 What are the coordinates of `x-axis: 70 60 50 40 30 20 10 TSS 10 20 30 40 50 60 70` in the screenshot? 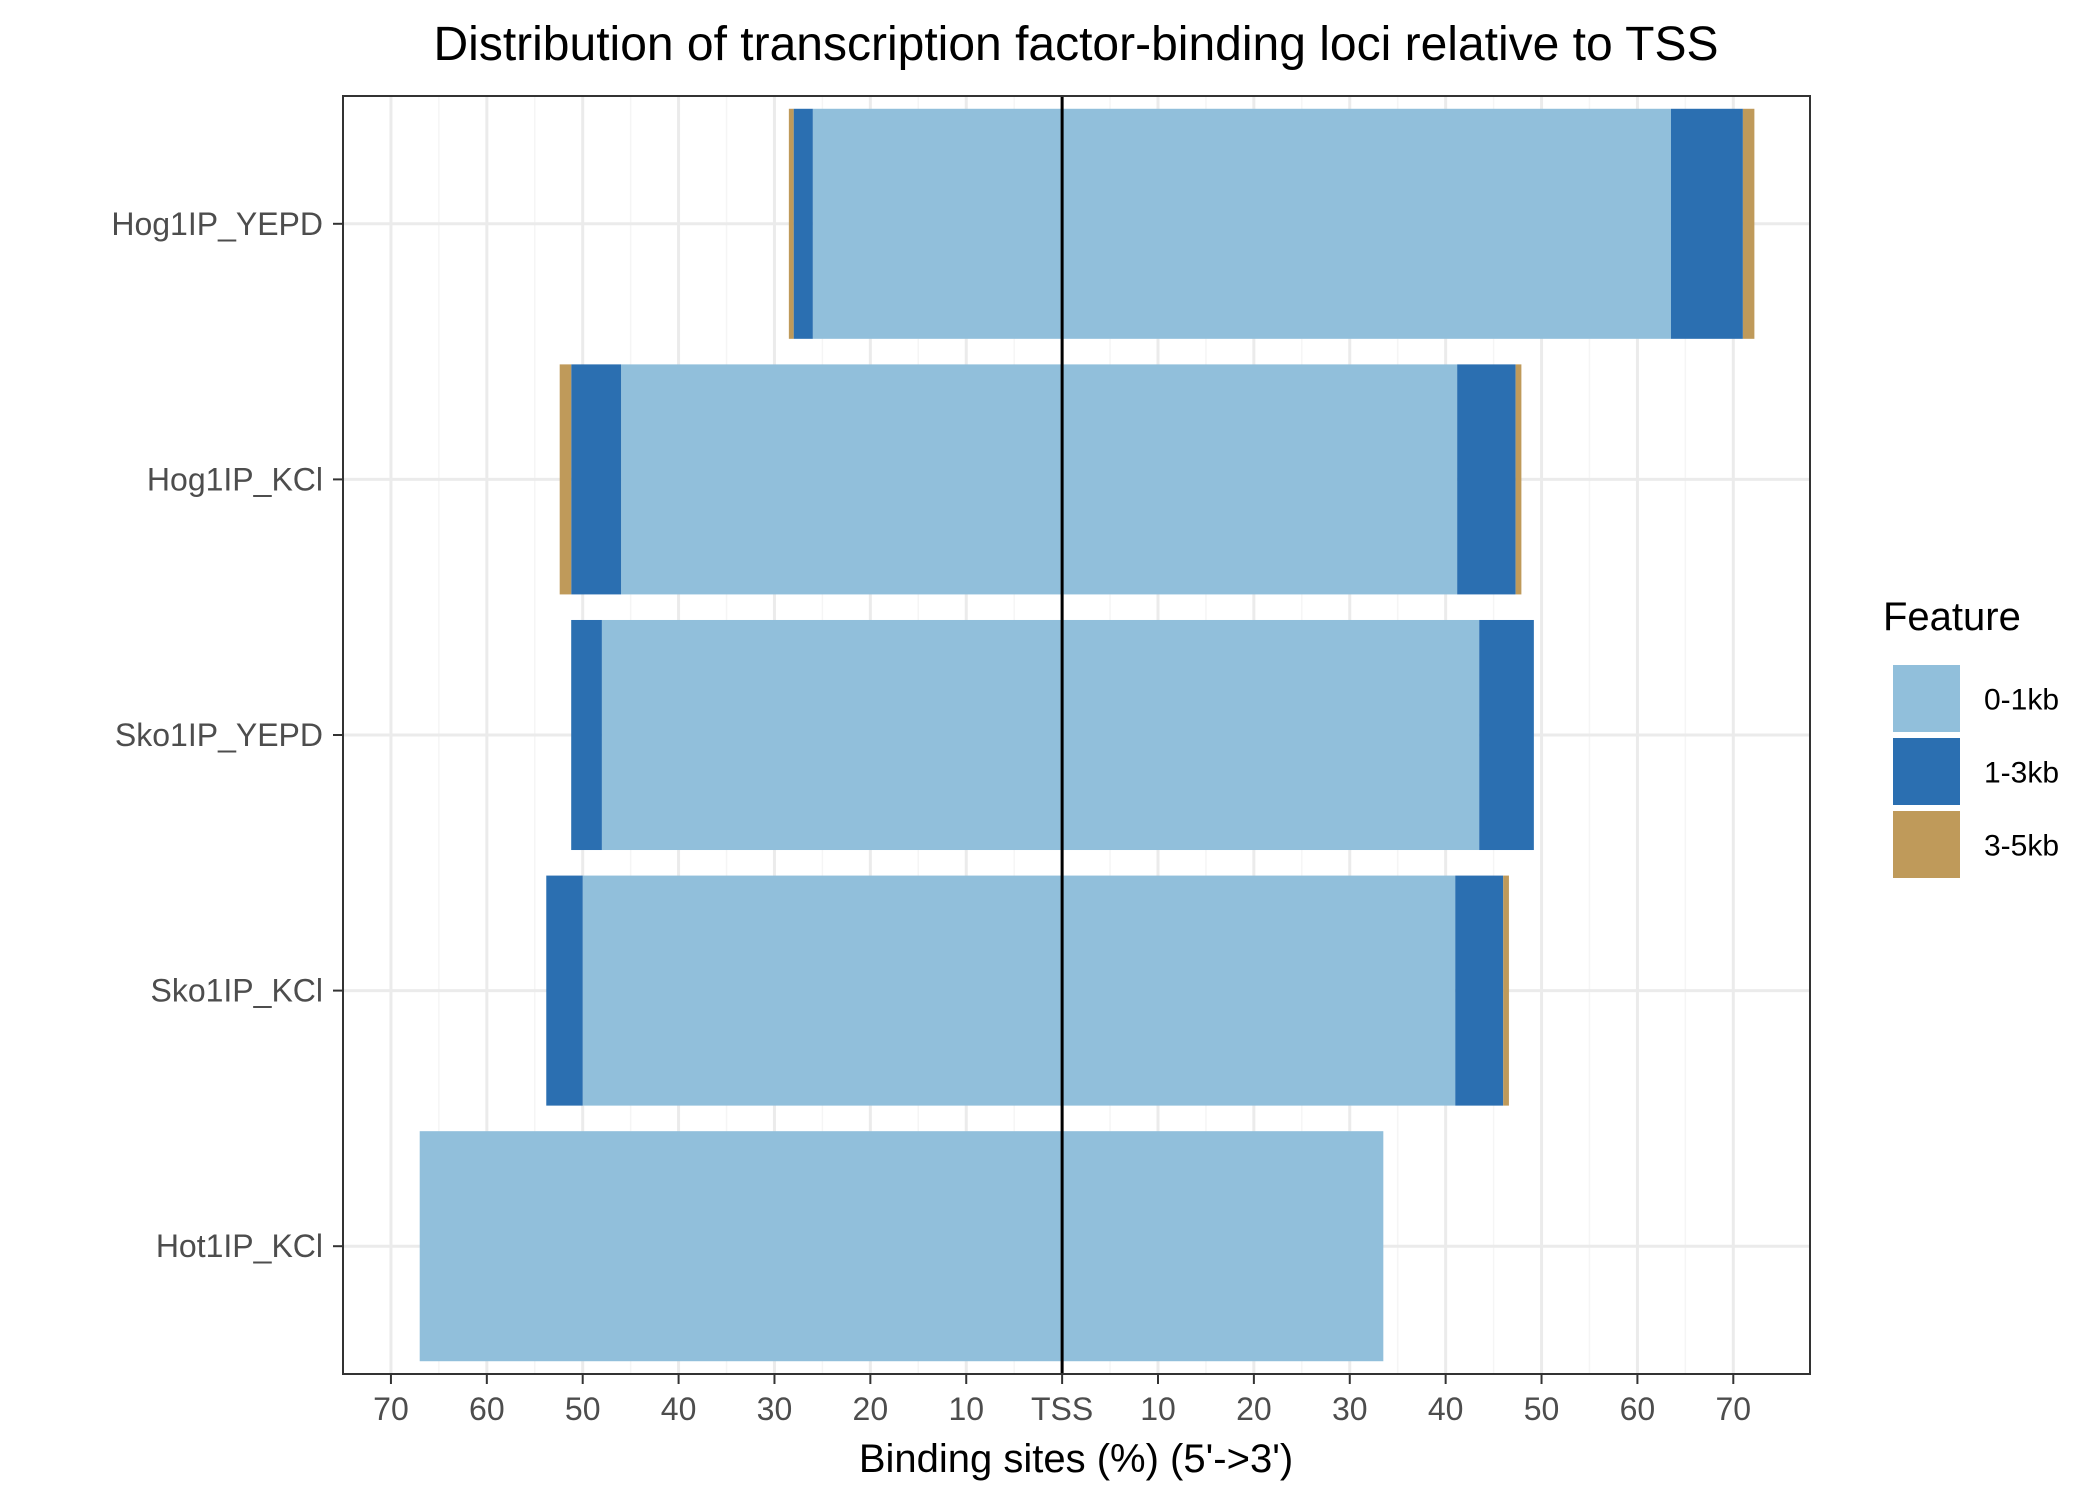 It's located at (1062, 1400).